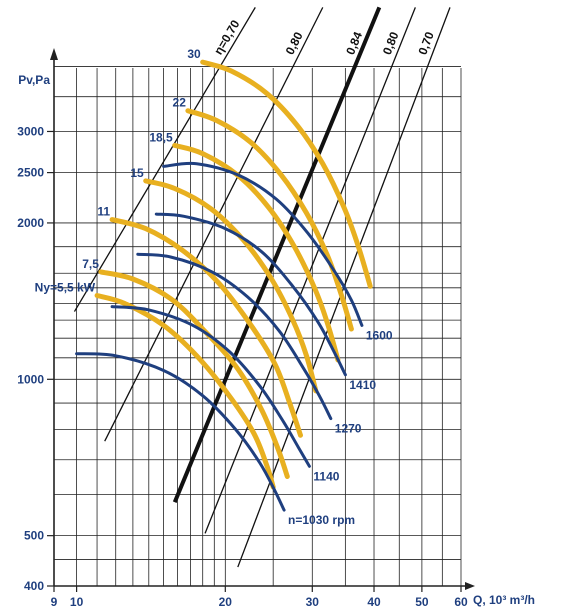 This screenshot has height=614, width=561. I want to click on x-tick-label: 30, so click(313, 602).